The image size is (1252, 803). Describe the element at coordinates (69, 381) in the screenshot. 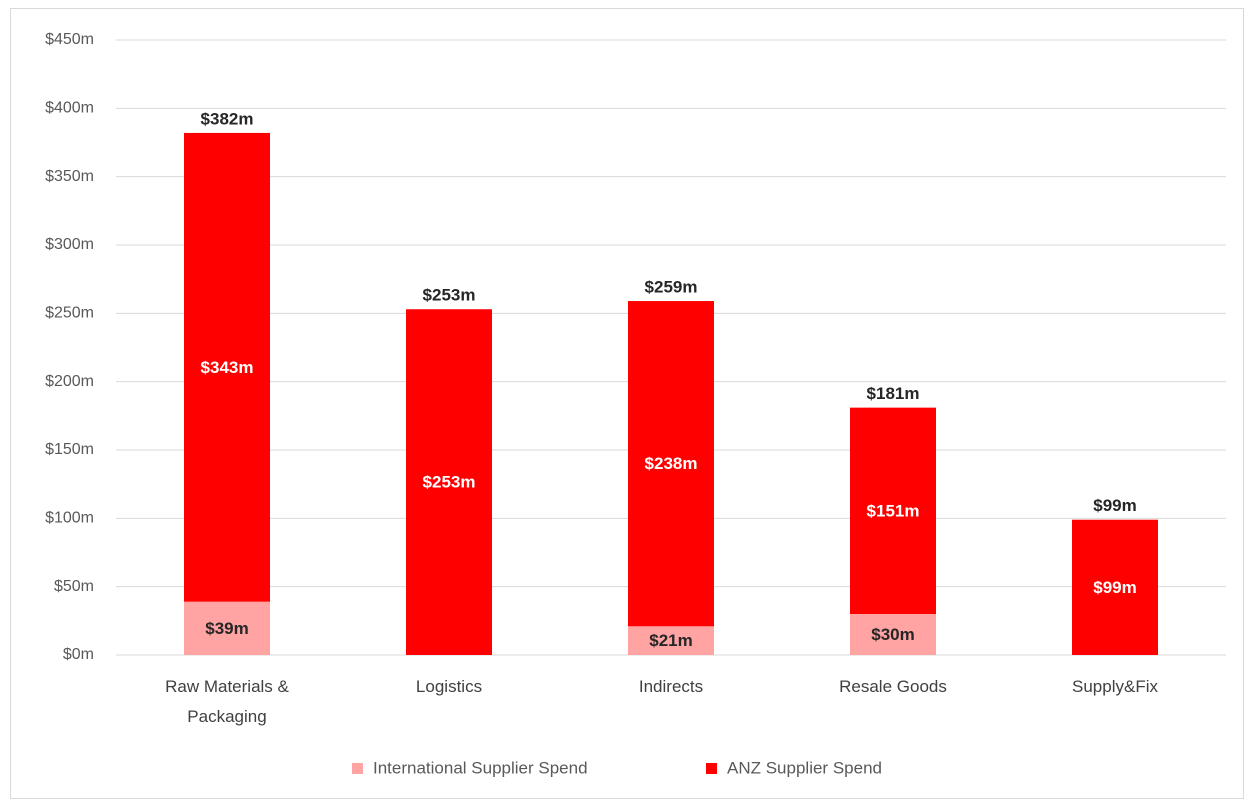

I see `y-tick-label: $200m` at that location.